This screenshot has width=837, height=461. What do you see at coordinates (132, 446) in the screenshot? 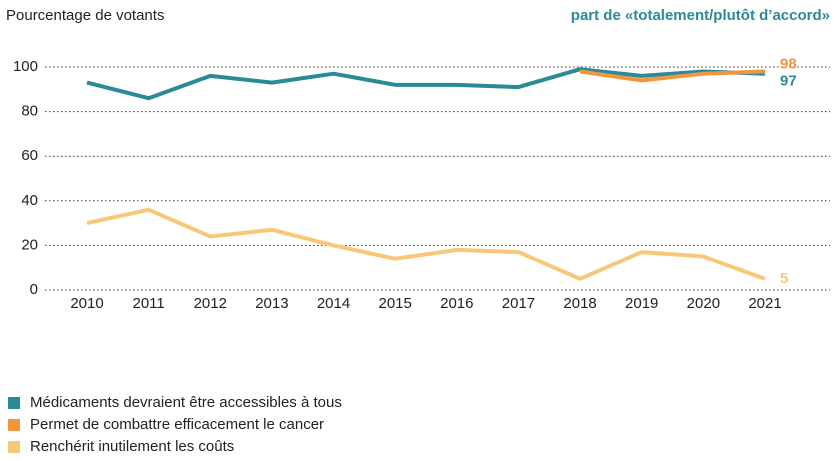
I see `legend-label: Renchérit inutilement les coûts` at bounding box center [132, 446].